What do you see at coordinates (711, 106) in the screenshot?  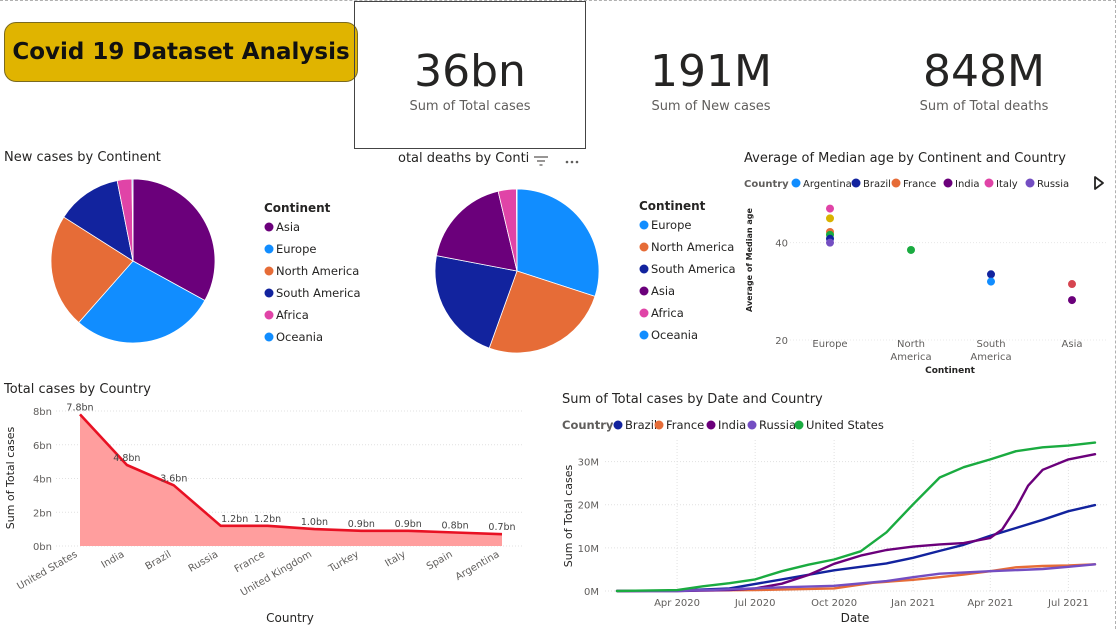 I see `kpi-label: Sum of New cases` at bounding box center [711, 106].